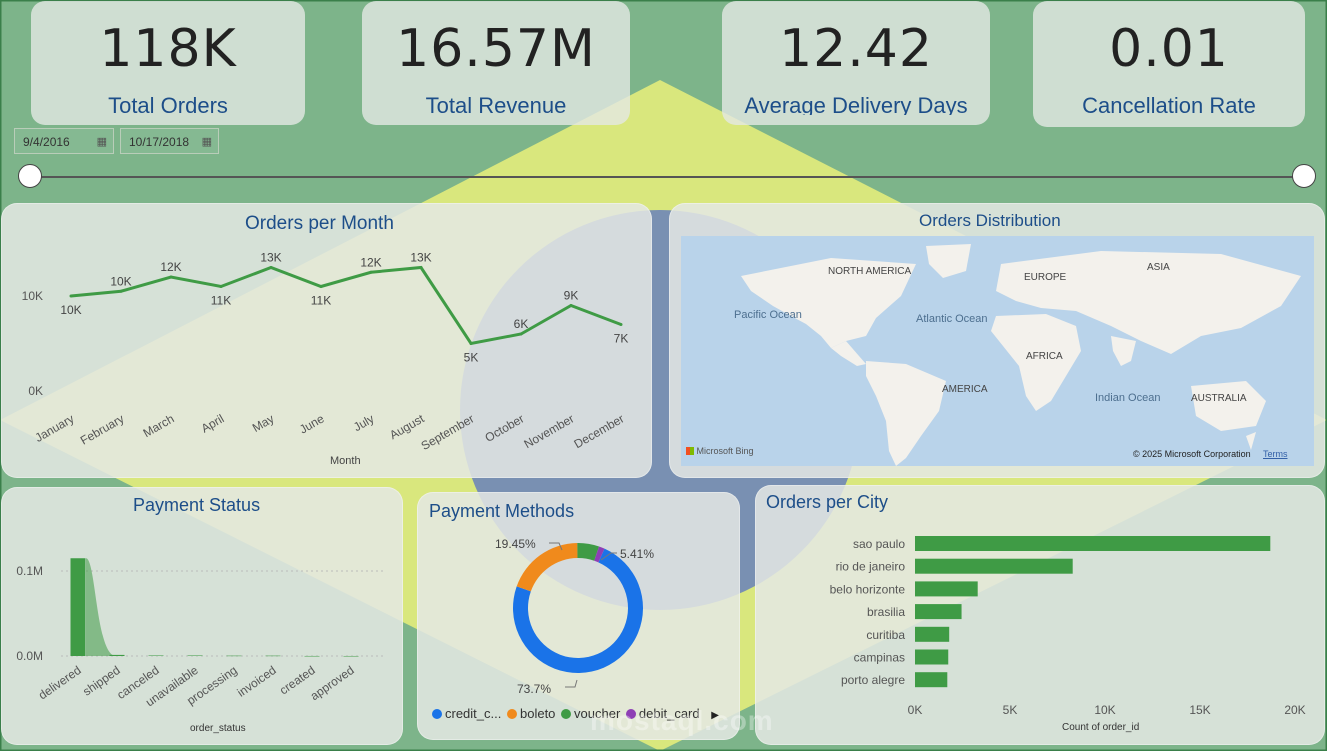 This screenshot has width=1327, height=751. Describe the element at coordinates (997, 351) in the screenshot. I see `world-map` at that location.